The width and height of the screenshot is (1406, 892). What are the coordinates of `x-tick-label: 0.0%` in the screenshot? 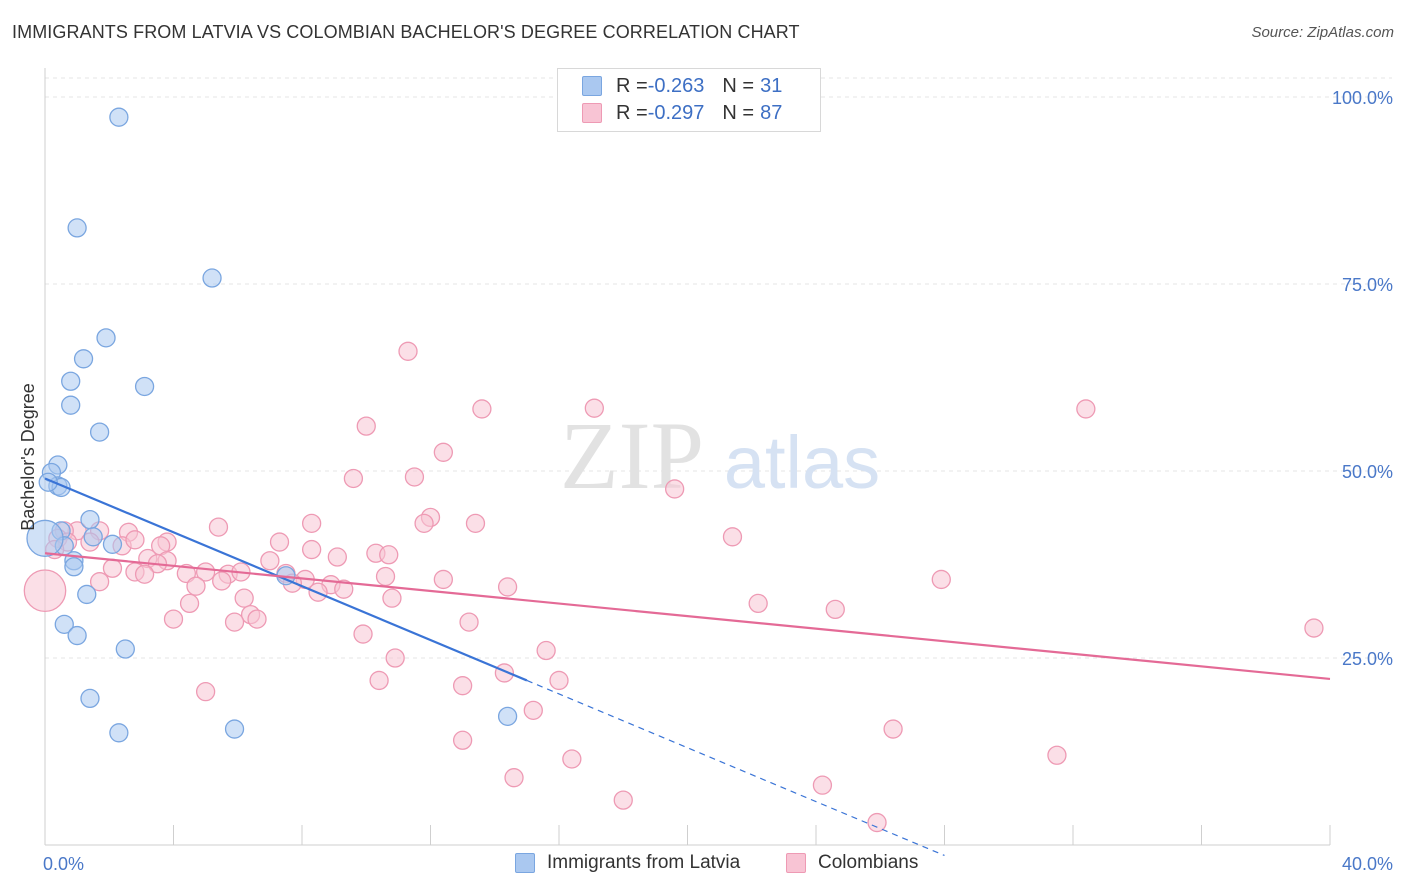 It's located at (63, 864).